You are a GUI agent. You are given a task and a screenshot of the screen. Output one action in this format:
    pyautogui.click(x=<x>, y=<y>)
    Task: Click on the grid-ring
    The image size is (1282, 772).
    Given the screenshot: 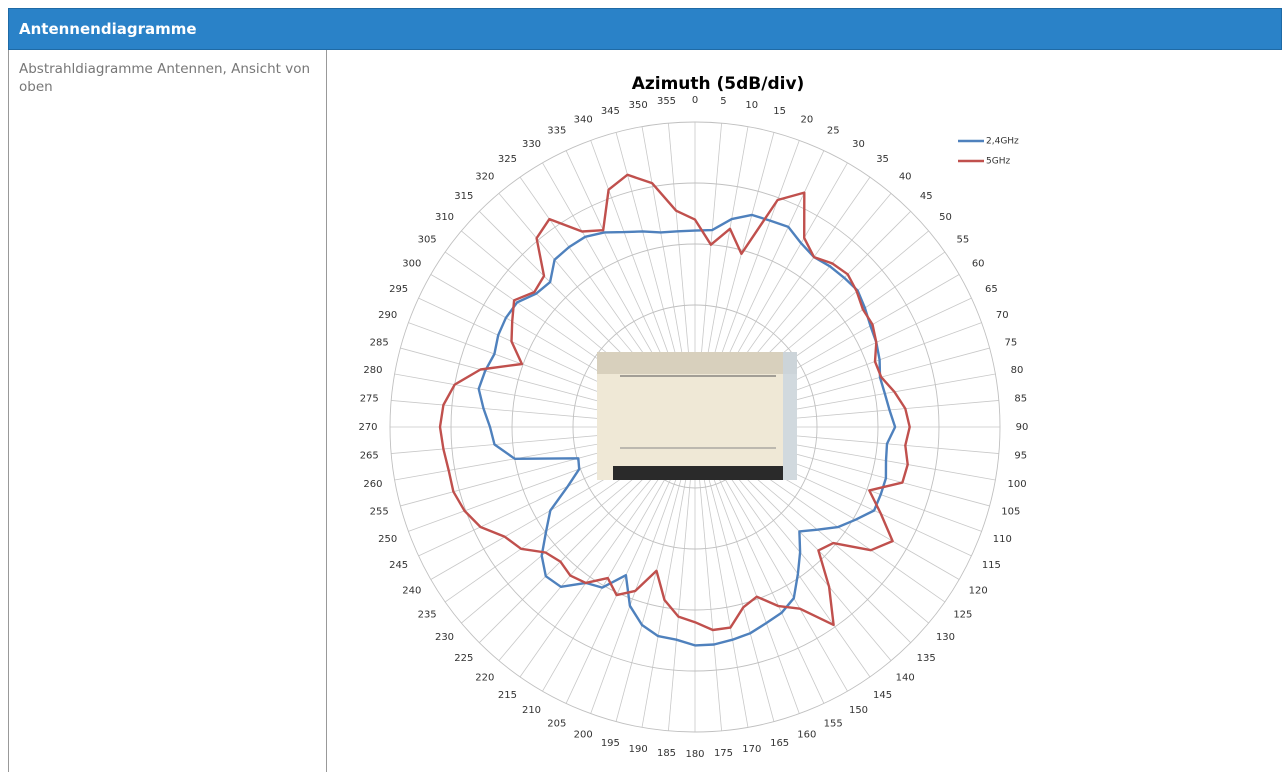 What is the action you would take?
    pyautogui.click(x=695, y=427)
    